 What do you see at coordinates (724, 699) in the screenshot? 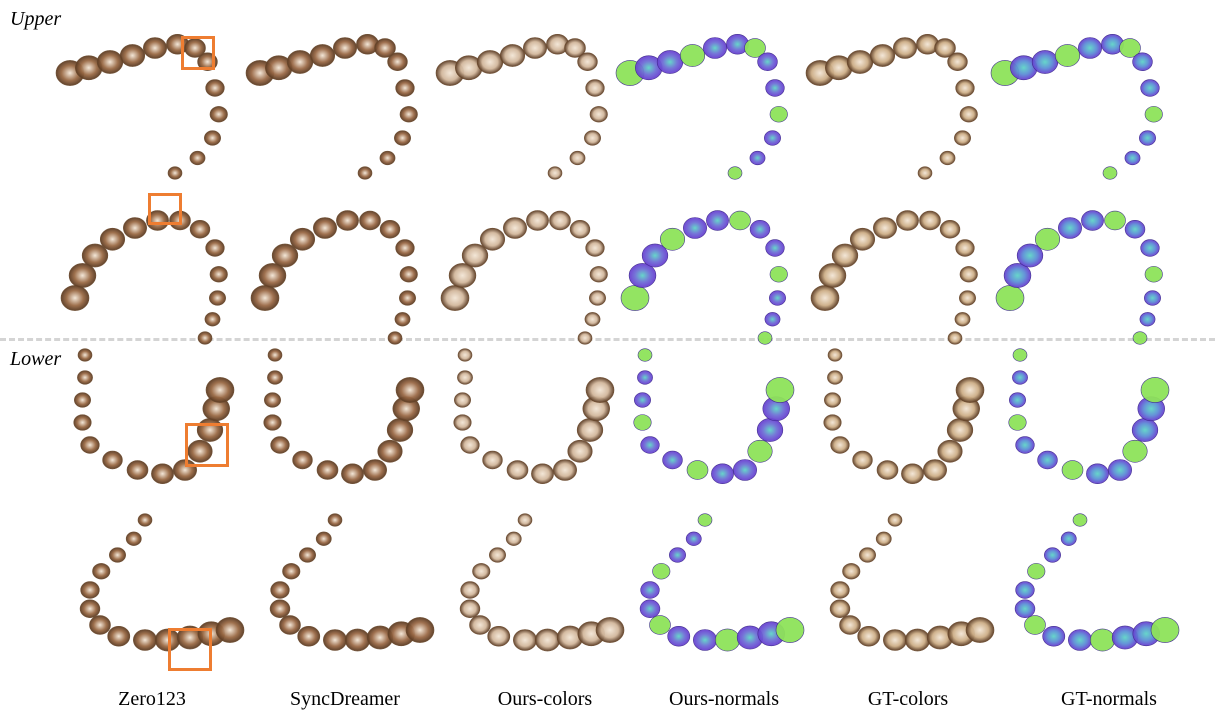
I see `column-label-ours-normals: Ours-normals` at bounding box center [724, 699].